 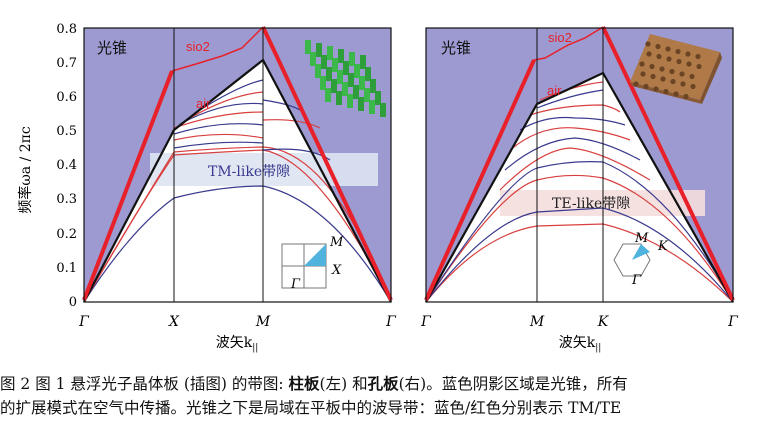 What do you see at coordinates (66, 131) in the screenshot?
I see `ytick-5: 0.5` at bounding box center [66, 131].